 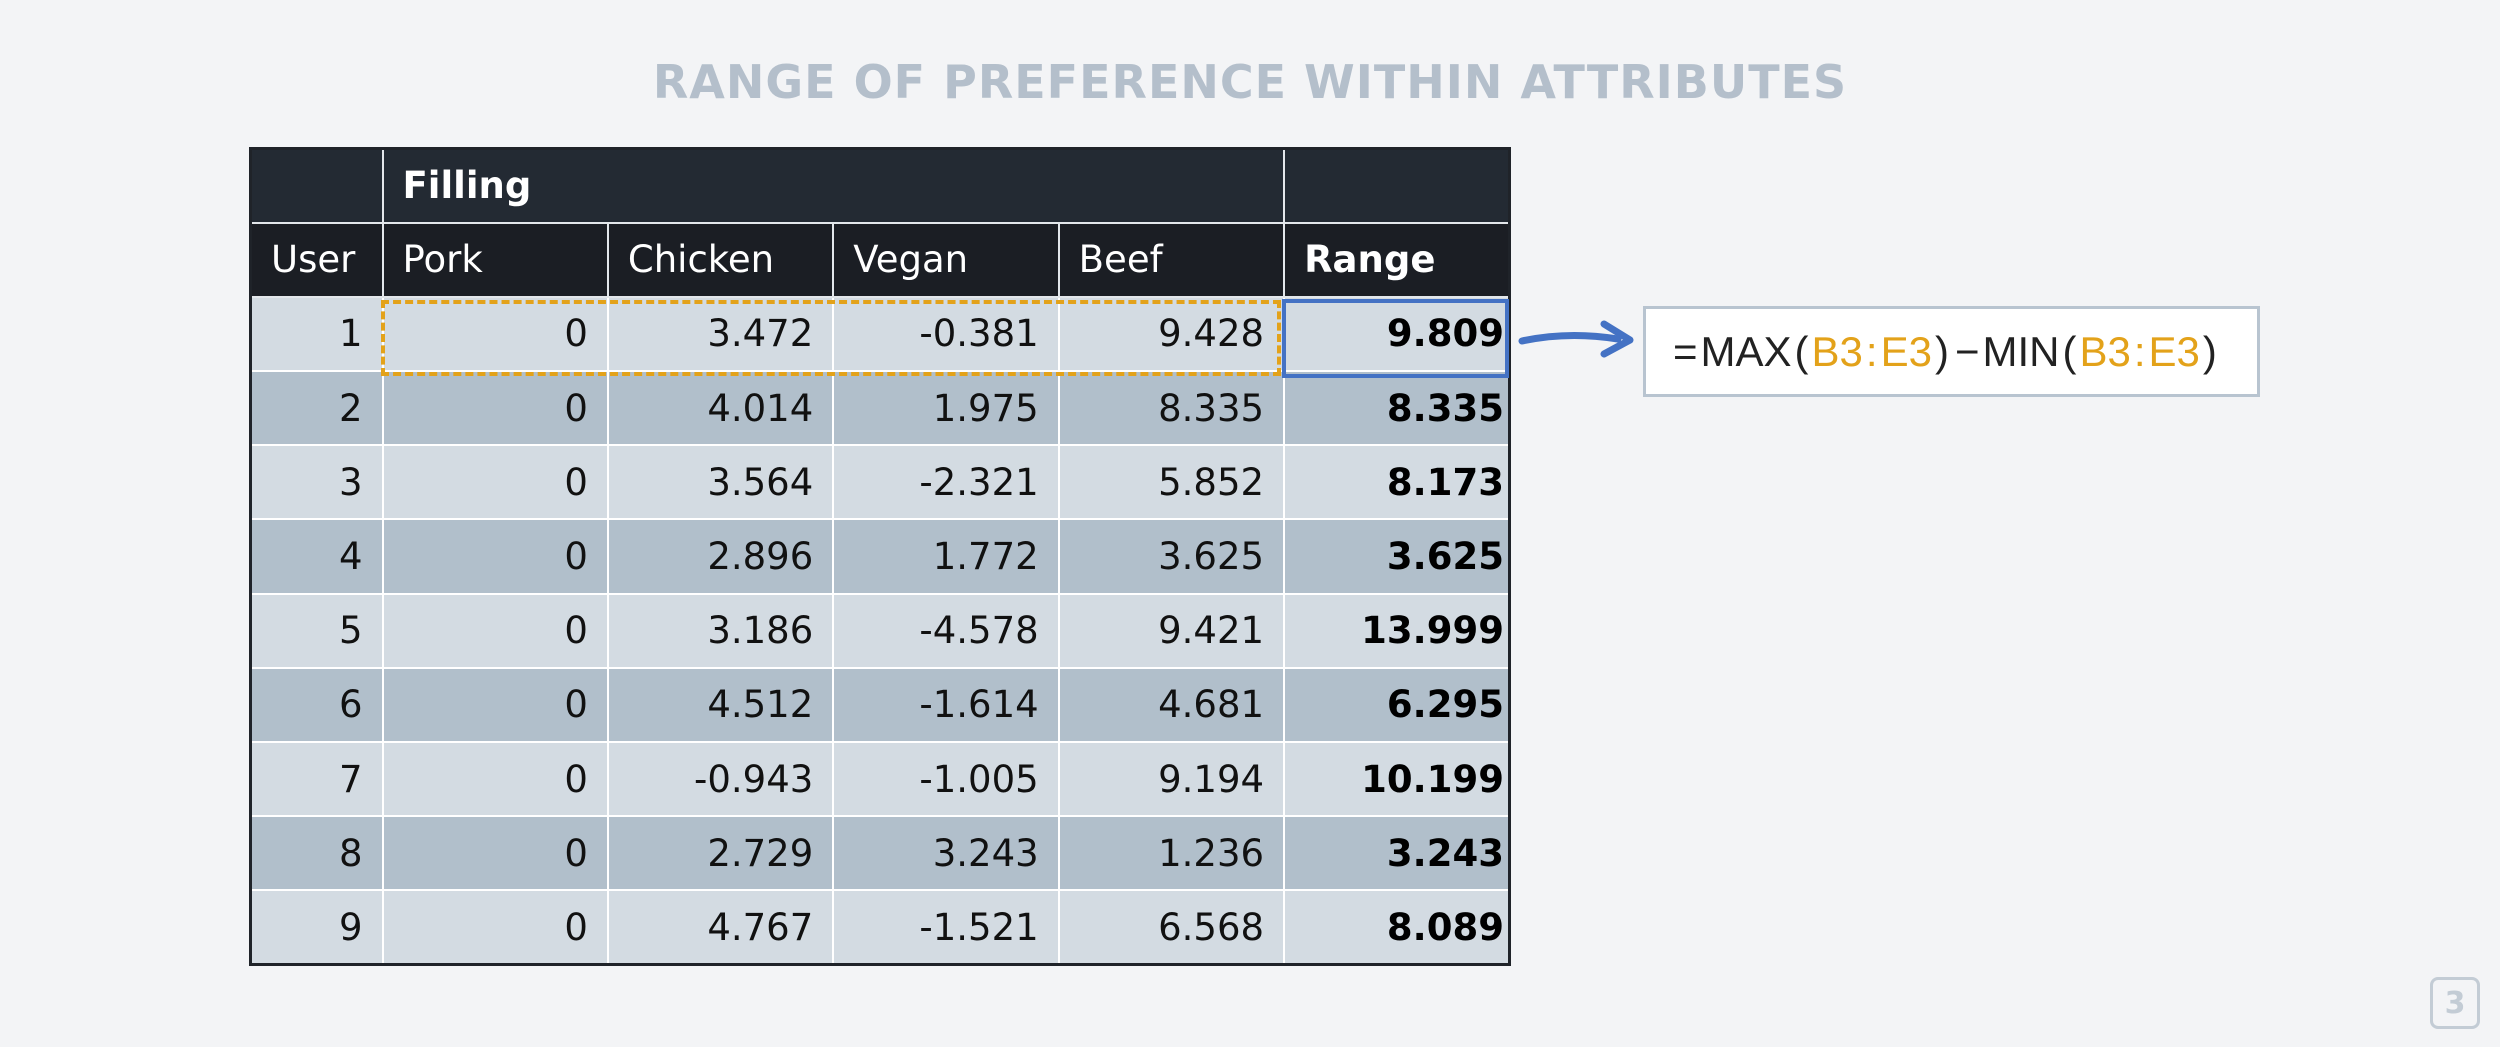 What do you see at coordinates (946, 259) in the screenshot?
I see `header-vegan: Vegan` at bounding box center [946, 259].